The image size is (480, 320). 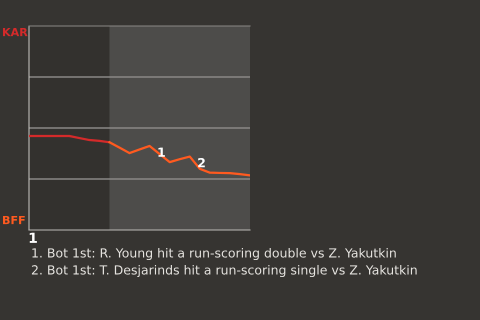 I want to click on text: BFF, so click(x=14, y=220).